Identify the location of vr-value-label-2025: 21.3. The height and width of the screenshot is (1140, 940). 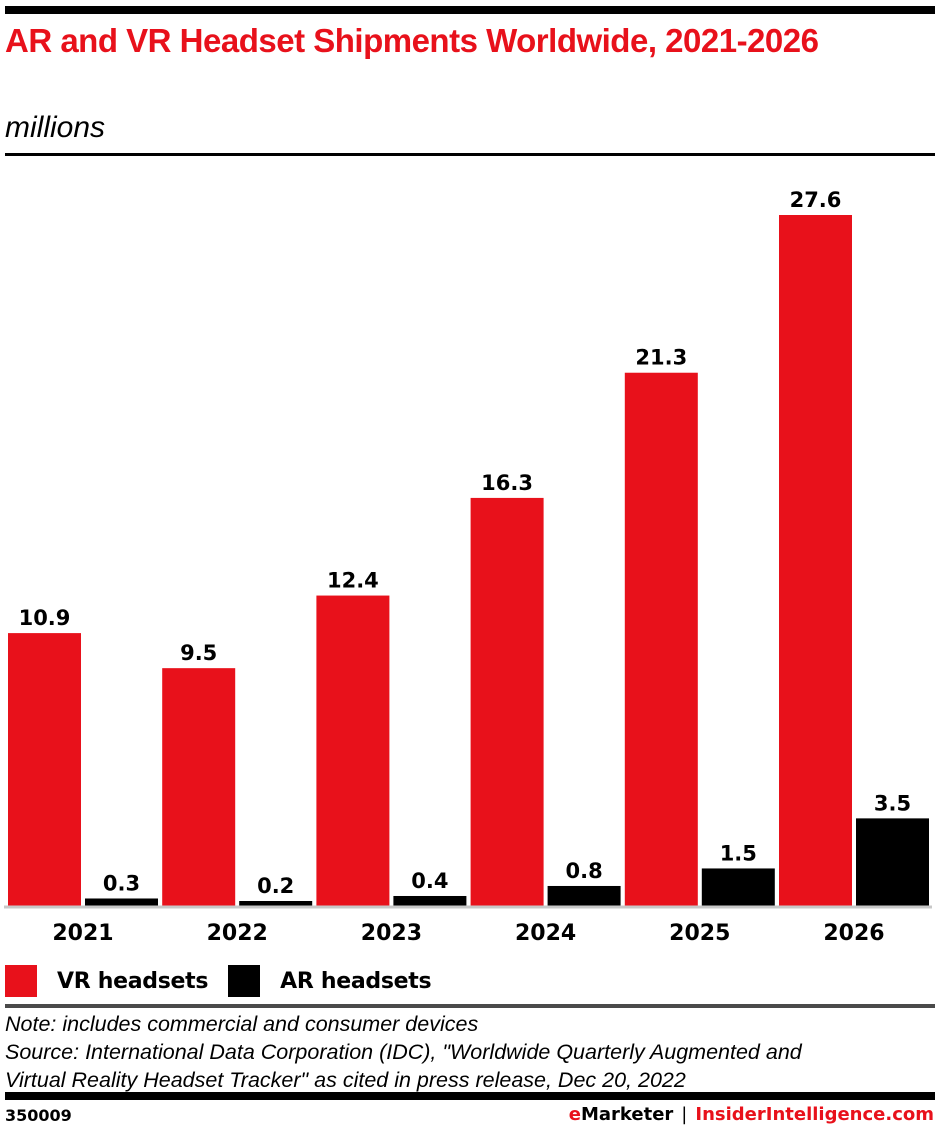
(661, 358).